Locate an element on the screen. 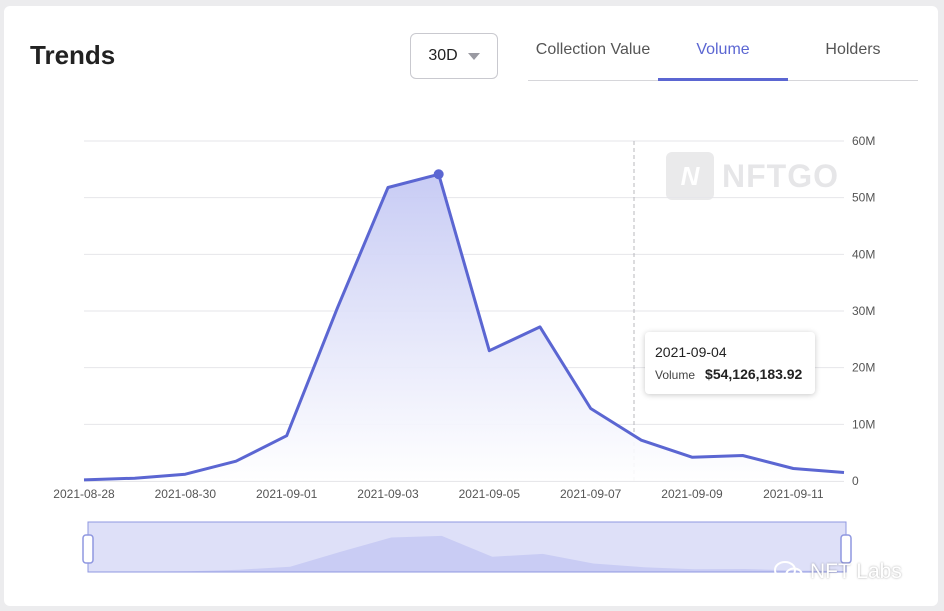  y-tick-label: 20M is located at coordinates (863, 368).